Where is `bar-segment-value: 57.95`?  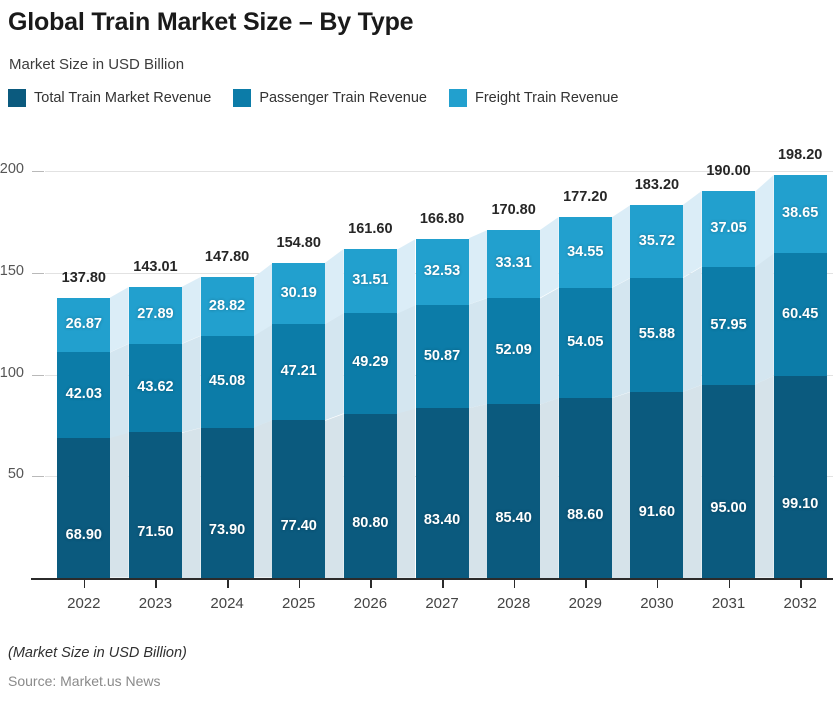
bar-segment-value: 57.95 is located at coordinates (728, 324).